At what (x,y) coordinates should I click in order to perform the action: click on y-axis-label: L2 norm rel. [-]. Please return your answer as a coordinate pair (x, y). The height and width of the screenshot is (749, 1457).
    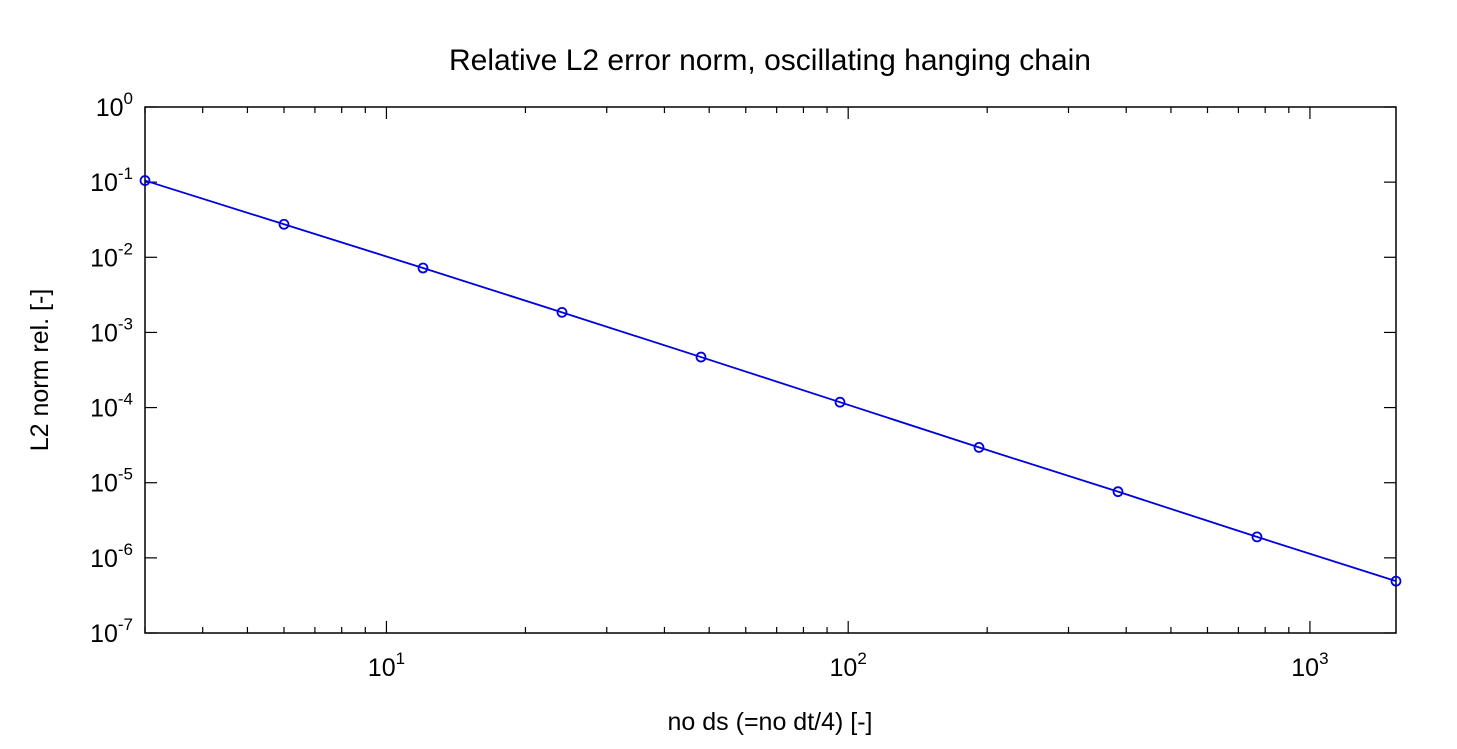
    Looking at the image, I should click on (40, 370).